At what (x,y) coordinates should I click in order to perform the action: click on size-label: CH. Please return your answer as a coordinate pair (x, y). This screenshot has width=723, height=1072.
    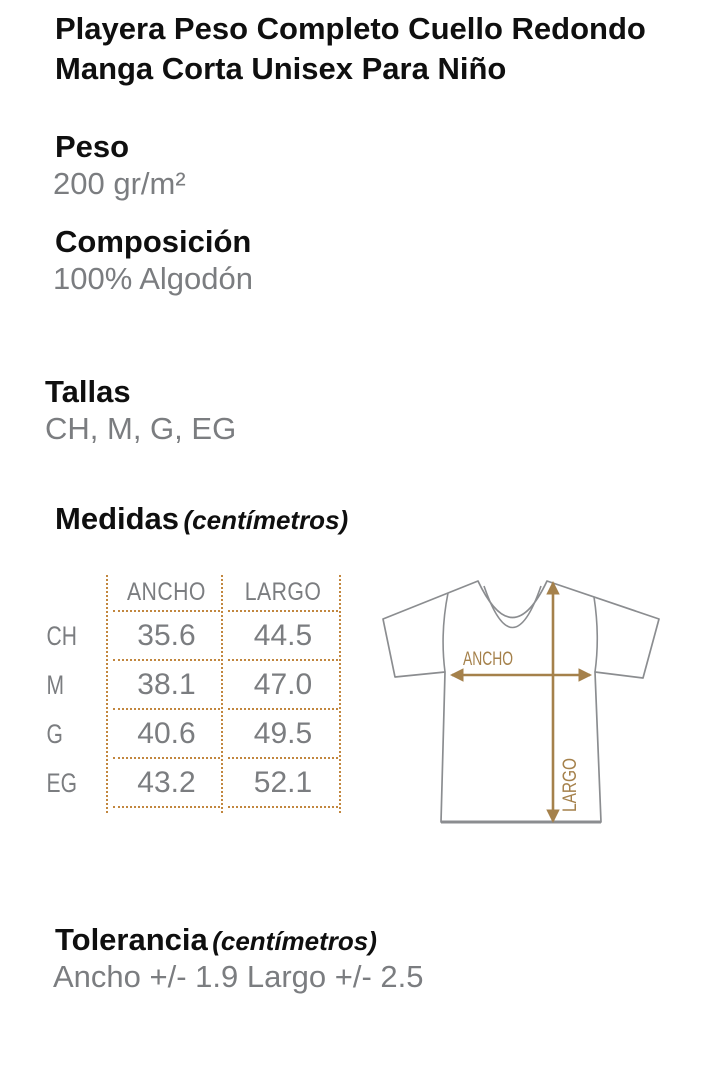
    Looking at the image, I should click on (61, 636).